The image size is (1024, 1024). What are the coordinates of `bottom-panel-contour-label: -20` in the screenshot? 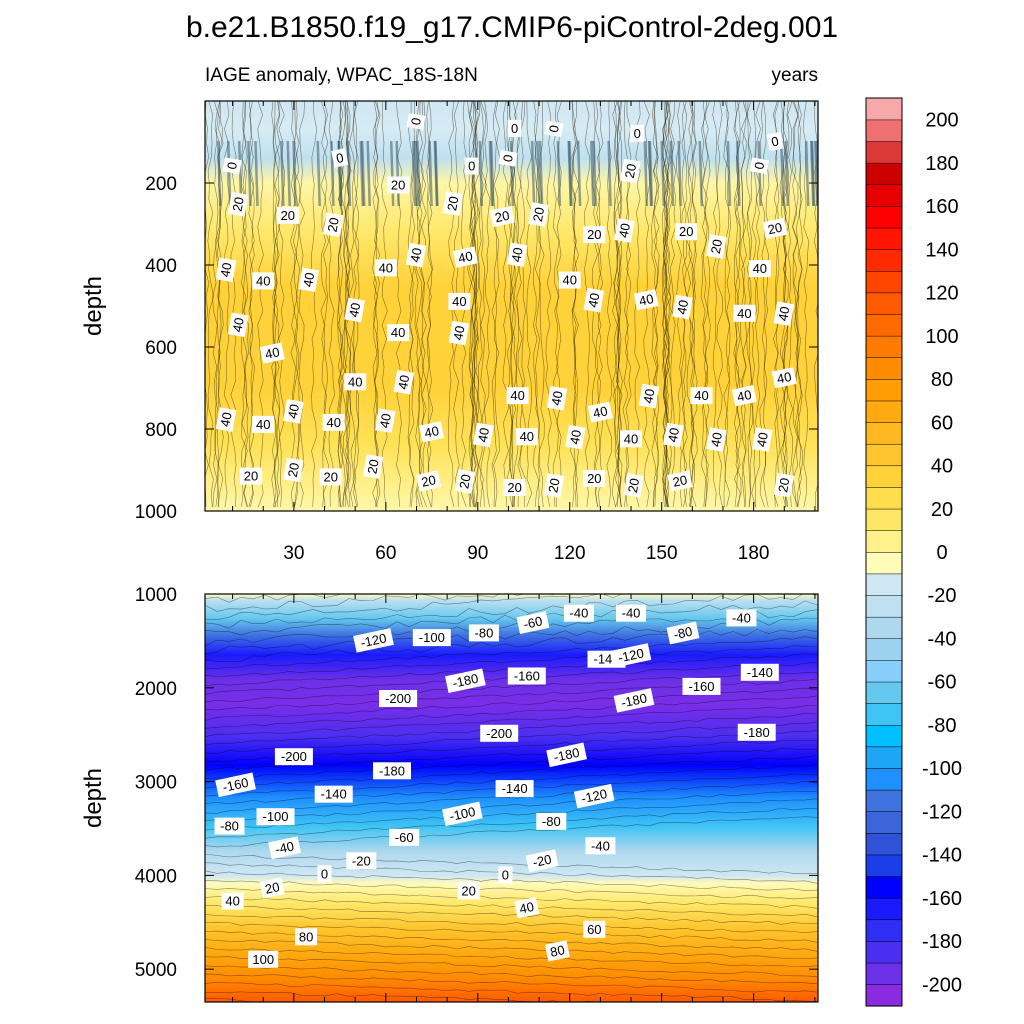 It's located at (542, 861).